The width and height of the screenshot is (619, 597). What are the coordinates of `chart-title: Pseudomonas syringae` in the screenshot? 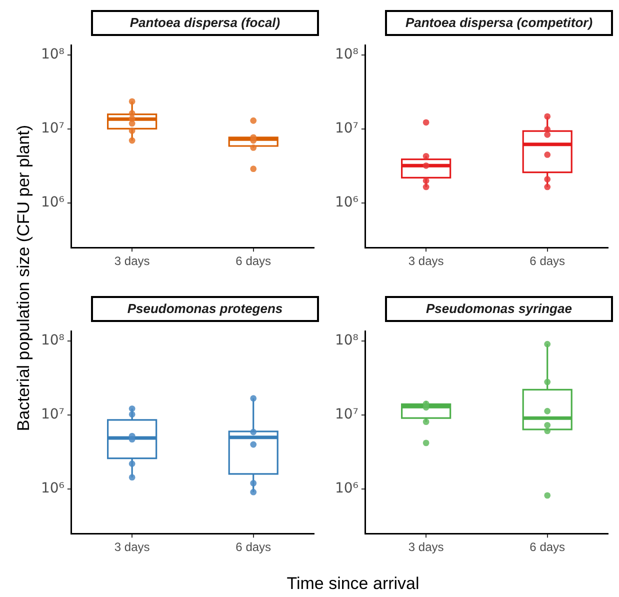 It's located at (499, 309).